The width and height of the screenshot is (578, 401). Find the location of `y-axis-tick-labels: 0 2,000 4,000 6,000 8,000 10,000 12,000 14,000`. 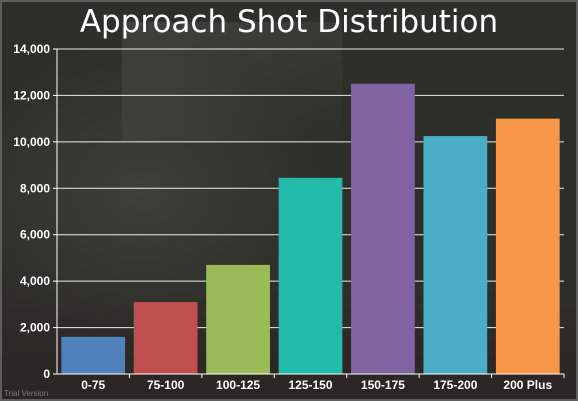

y-axis-tick-labels: 0 2,000 4,000 6,000 8,000 10,000 12,000 14,000 is located at coordinates (31, 211).